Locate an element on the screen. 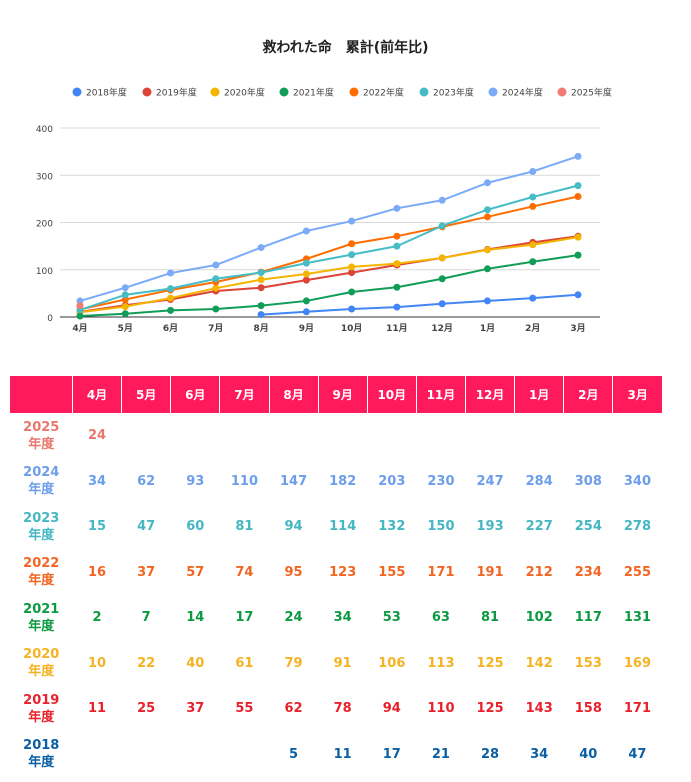 Image resolution: width=691 pixels, height=782 pixels. row-year-label: 2020 年度 is located at coordinates (41, 664).